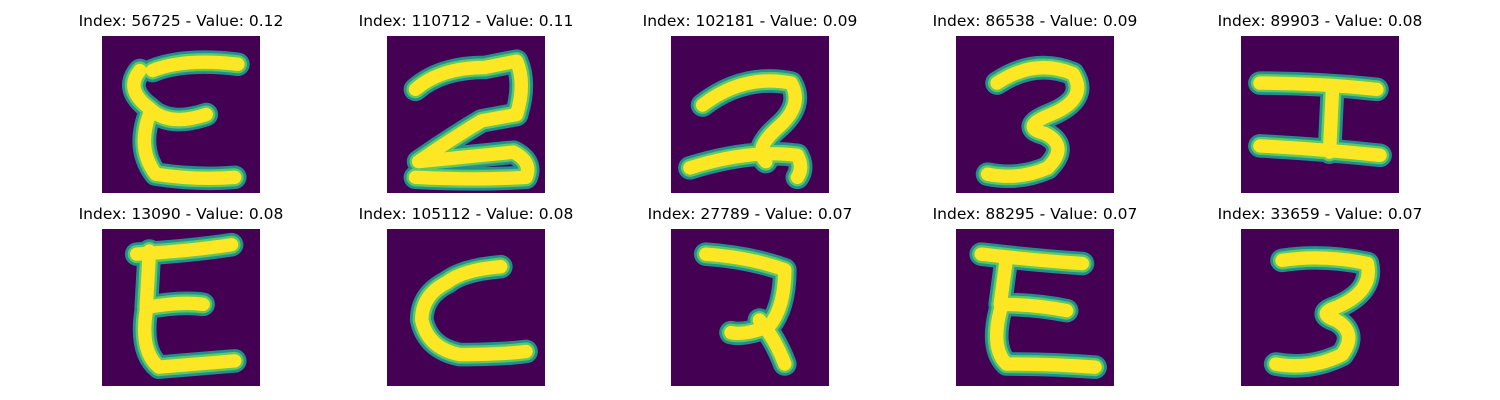 This screenshot has width=1500, height=400. What do you see at coordinates (466, 21) in the screenshot?
I see `panel-title: Index: 110712 - Value: 0.11` at bounding box center [466, 21].